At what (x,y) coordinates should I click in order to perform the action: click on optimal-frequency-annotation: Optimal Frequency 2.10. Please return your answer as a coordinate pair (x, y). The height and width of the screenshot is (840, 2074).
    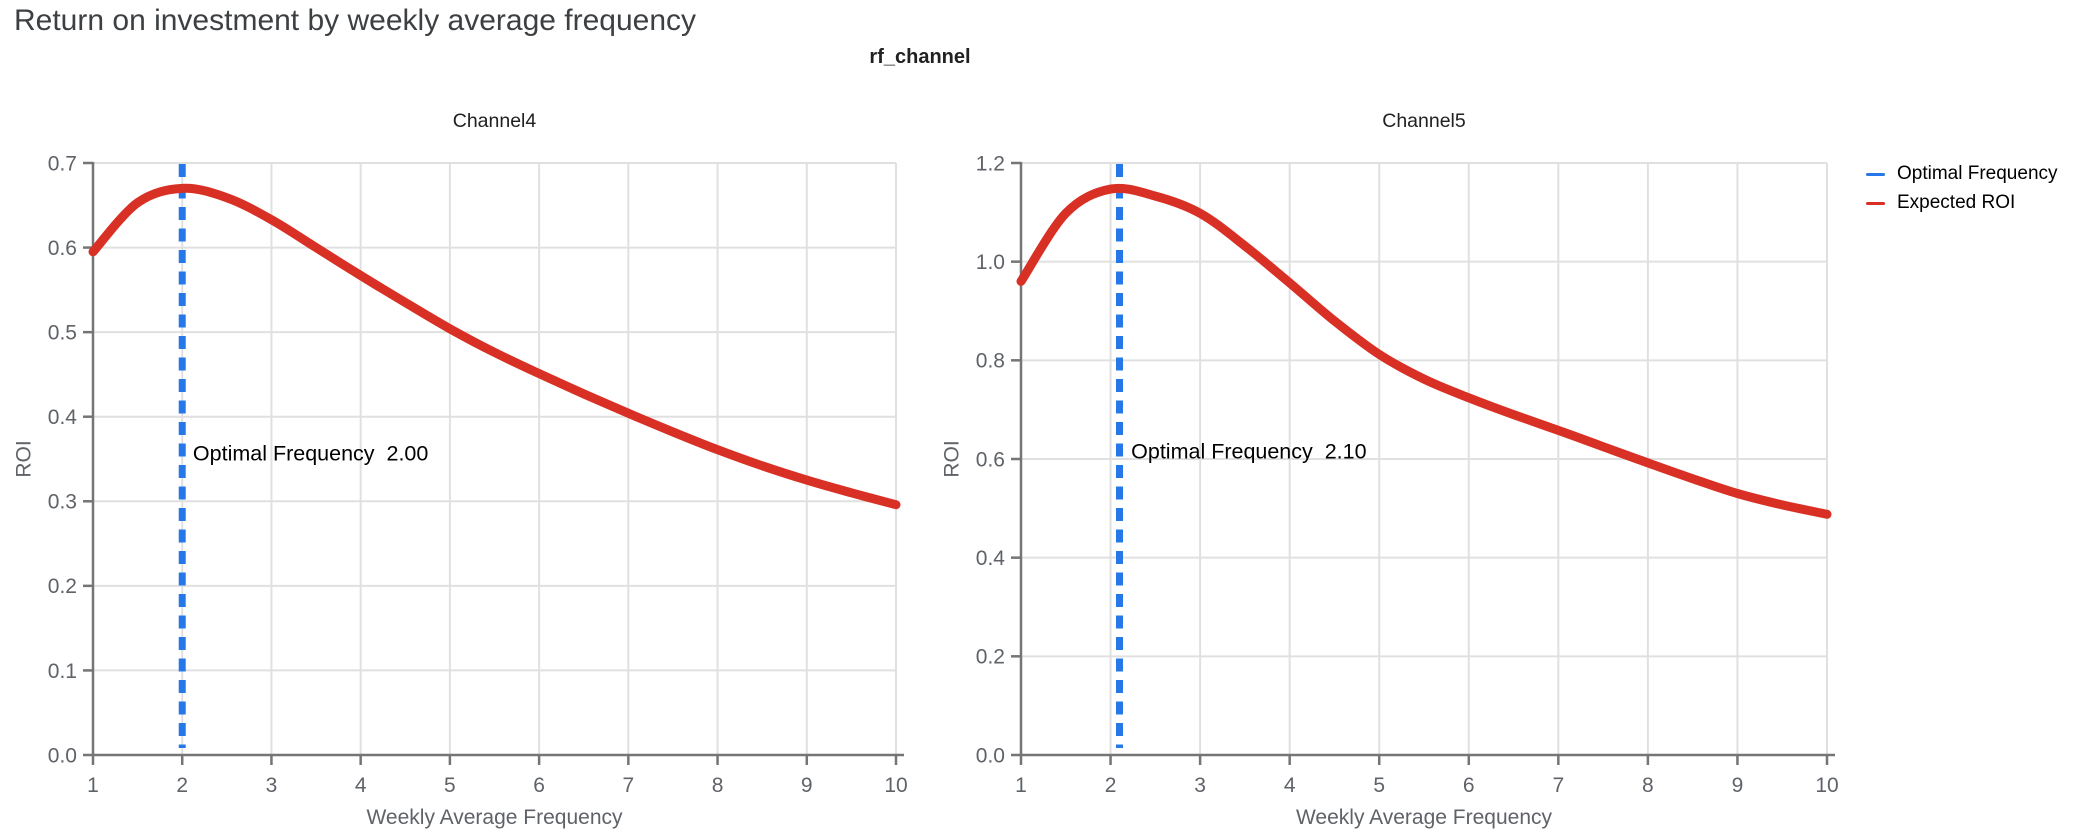
    Looking at the image, I should click on (1248, 452).